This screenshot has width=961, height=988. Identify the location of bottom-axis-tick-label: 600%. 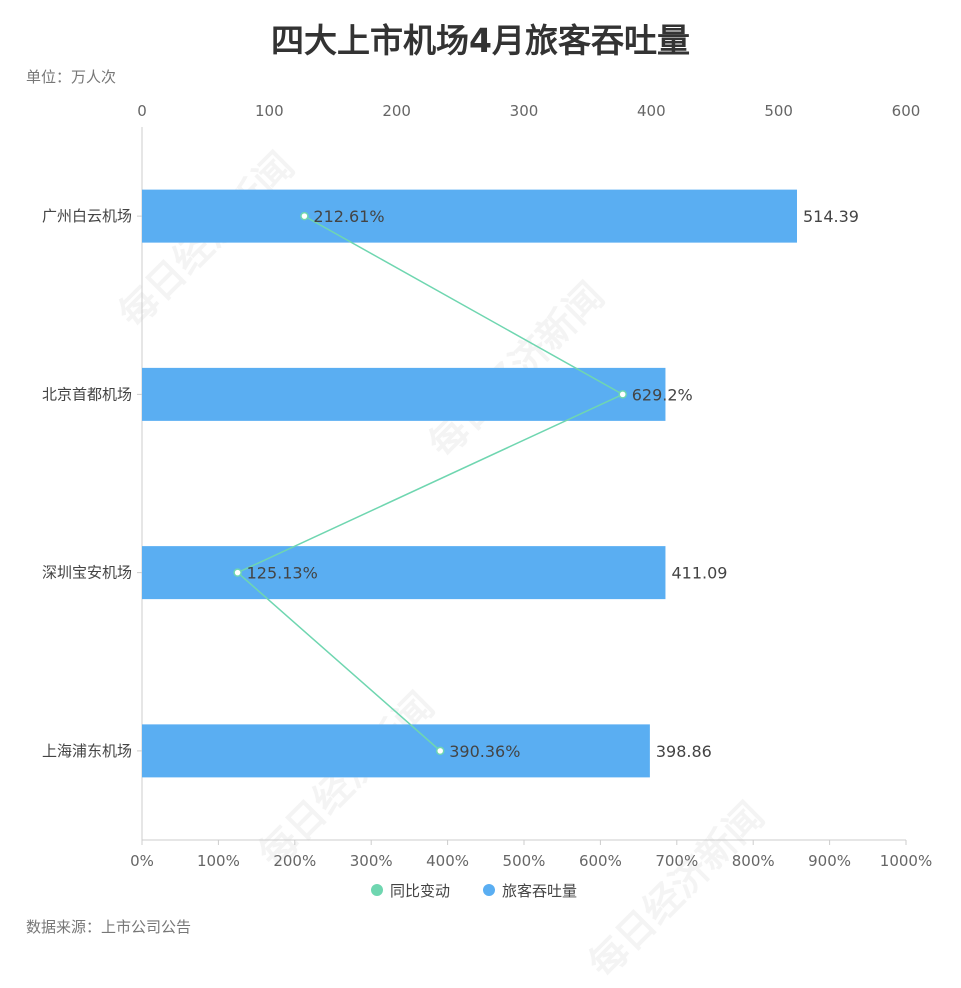
(600, 861).